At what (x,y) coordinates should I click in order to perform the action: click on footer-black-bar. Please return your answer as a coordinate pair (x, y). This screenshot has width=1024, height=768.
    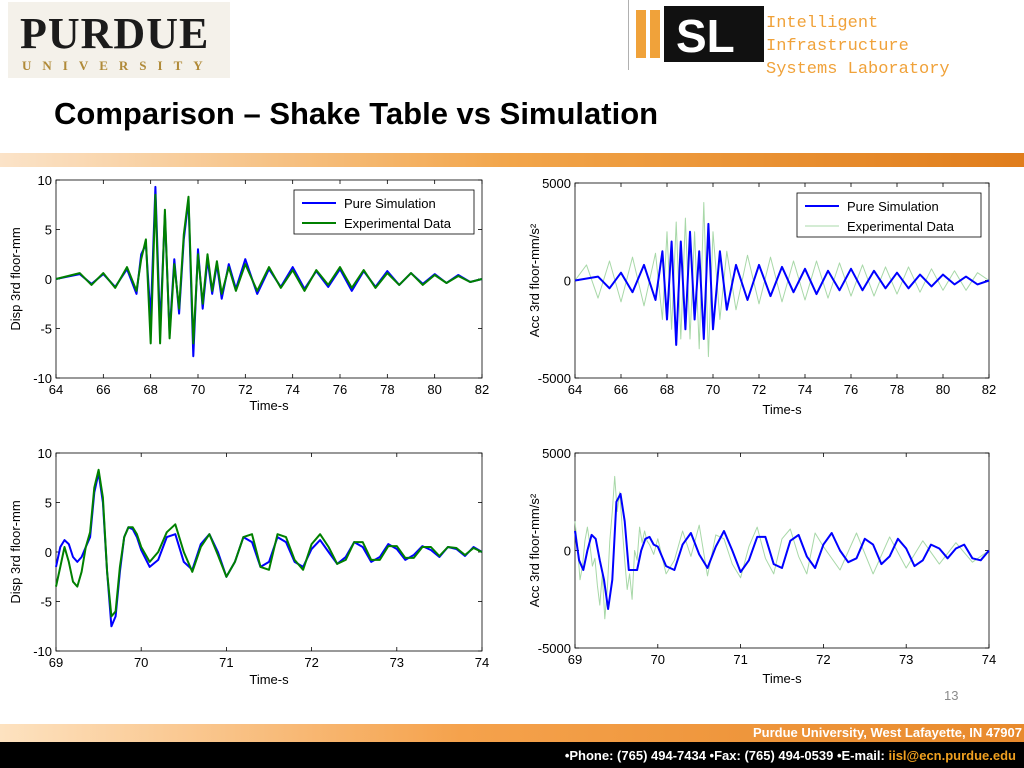
    Looking at the image, I should click on (512, 755).